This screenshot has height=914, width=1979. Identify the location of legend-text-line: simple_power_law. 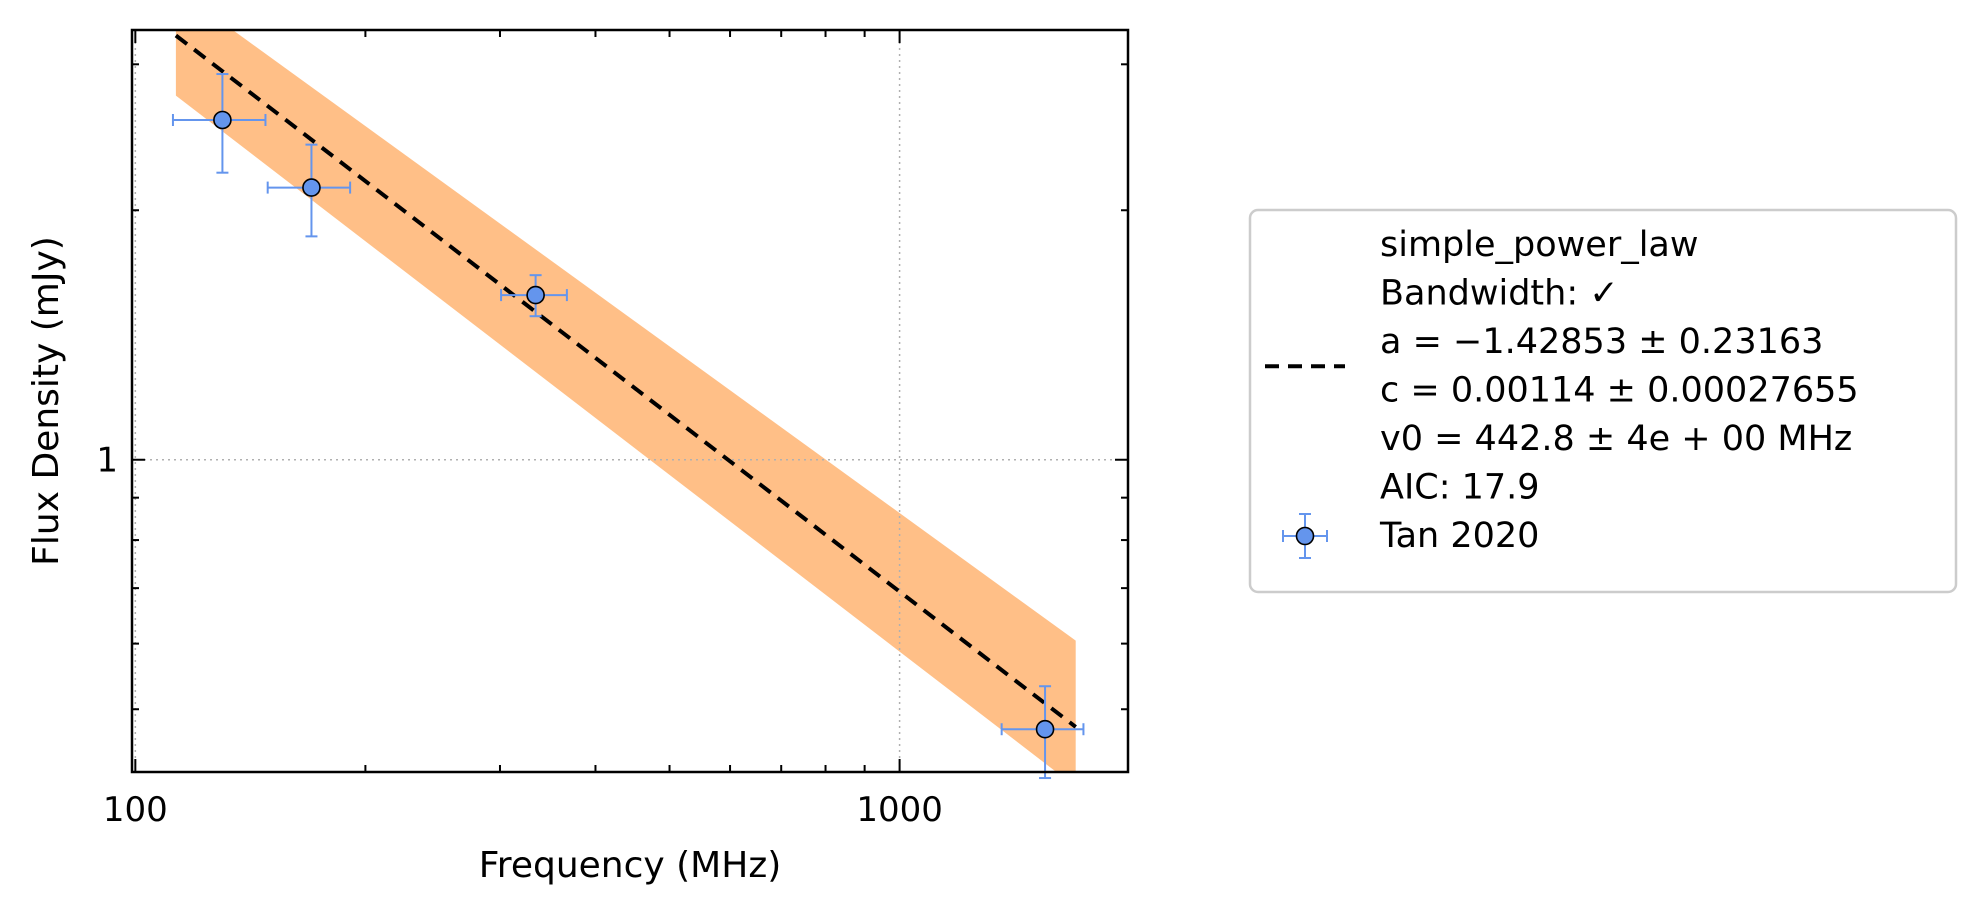
(1539, 245).